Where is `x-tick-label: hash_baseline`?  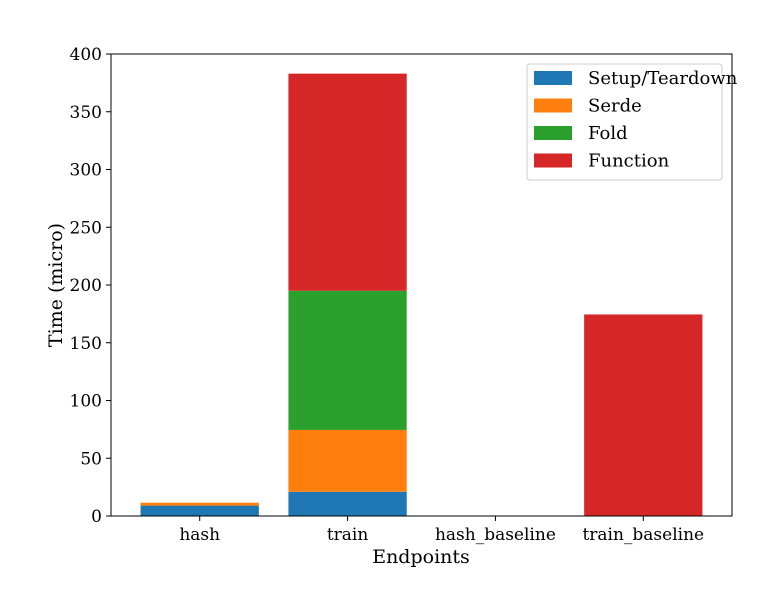
x-tick-label: hash_baseline is located at coordinates (495, 535).